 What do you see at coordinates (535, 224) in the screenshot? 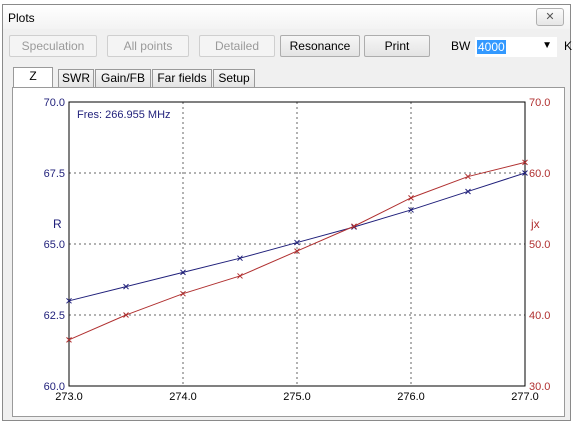
I see `right-axis-label: jx` at bounding box center [535, 224].